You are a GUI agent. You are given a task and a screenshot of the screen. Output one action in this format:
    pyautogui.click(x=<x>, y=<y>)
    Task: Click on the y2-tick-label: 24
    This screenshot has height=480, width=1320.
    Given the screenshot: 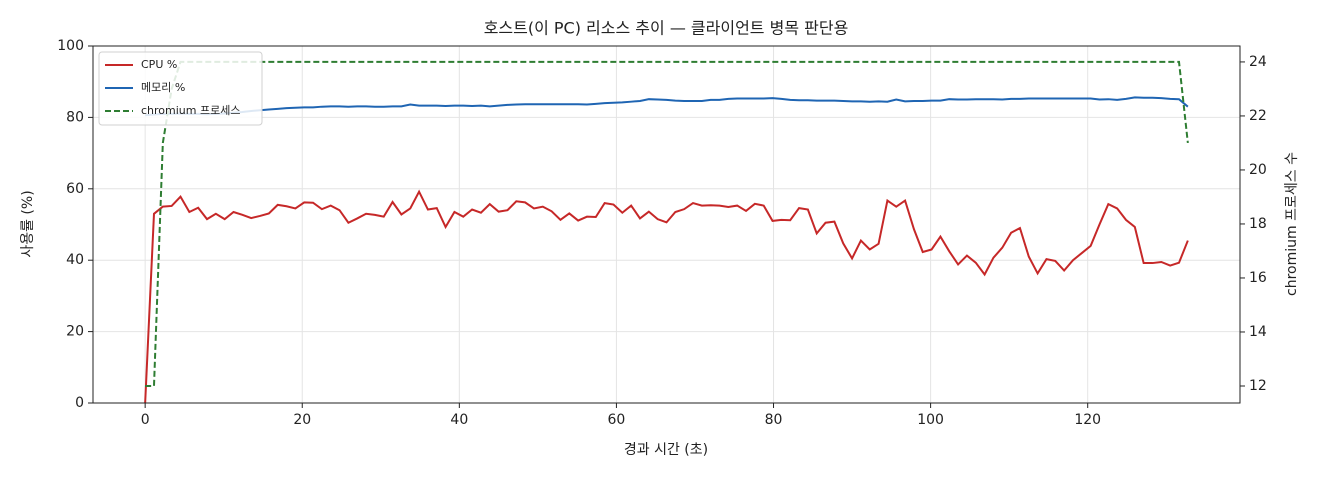 What is the action you would take?
    pyautogui.click(x=1258, y=62)
    